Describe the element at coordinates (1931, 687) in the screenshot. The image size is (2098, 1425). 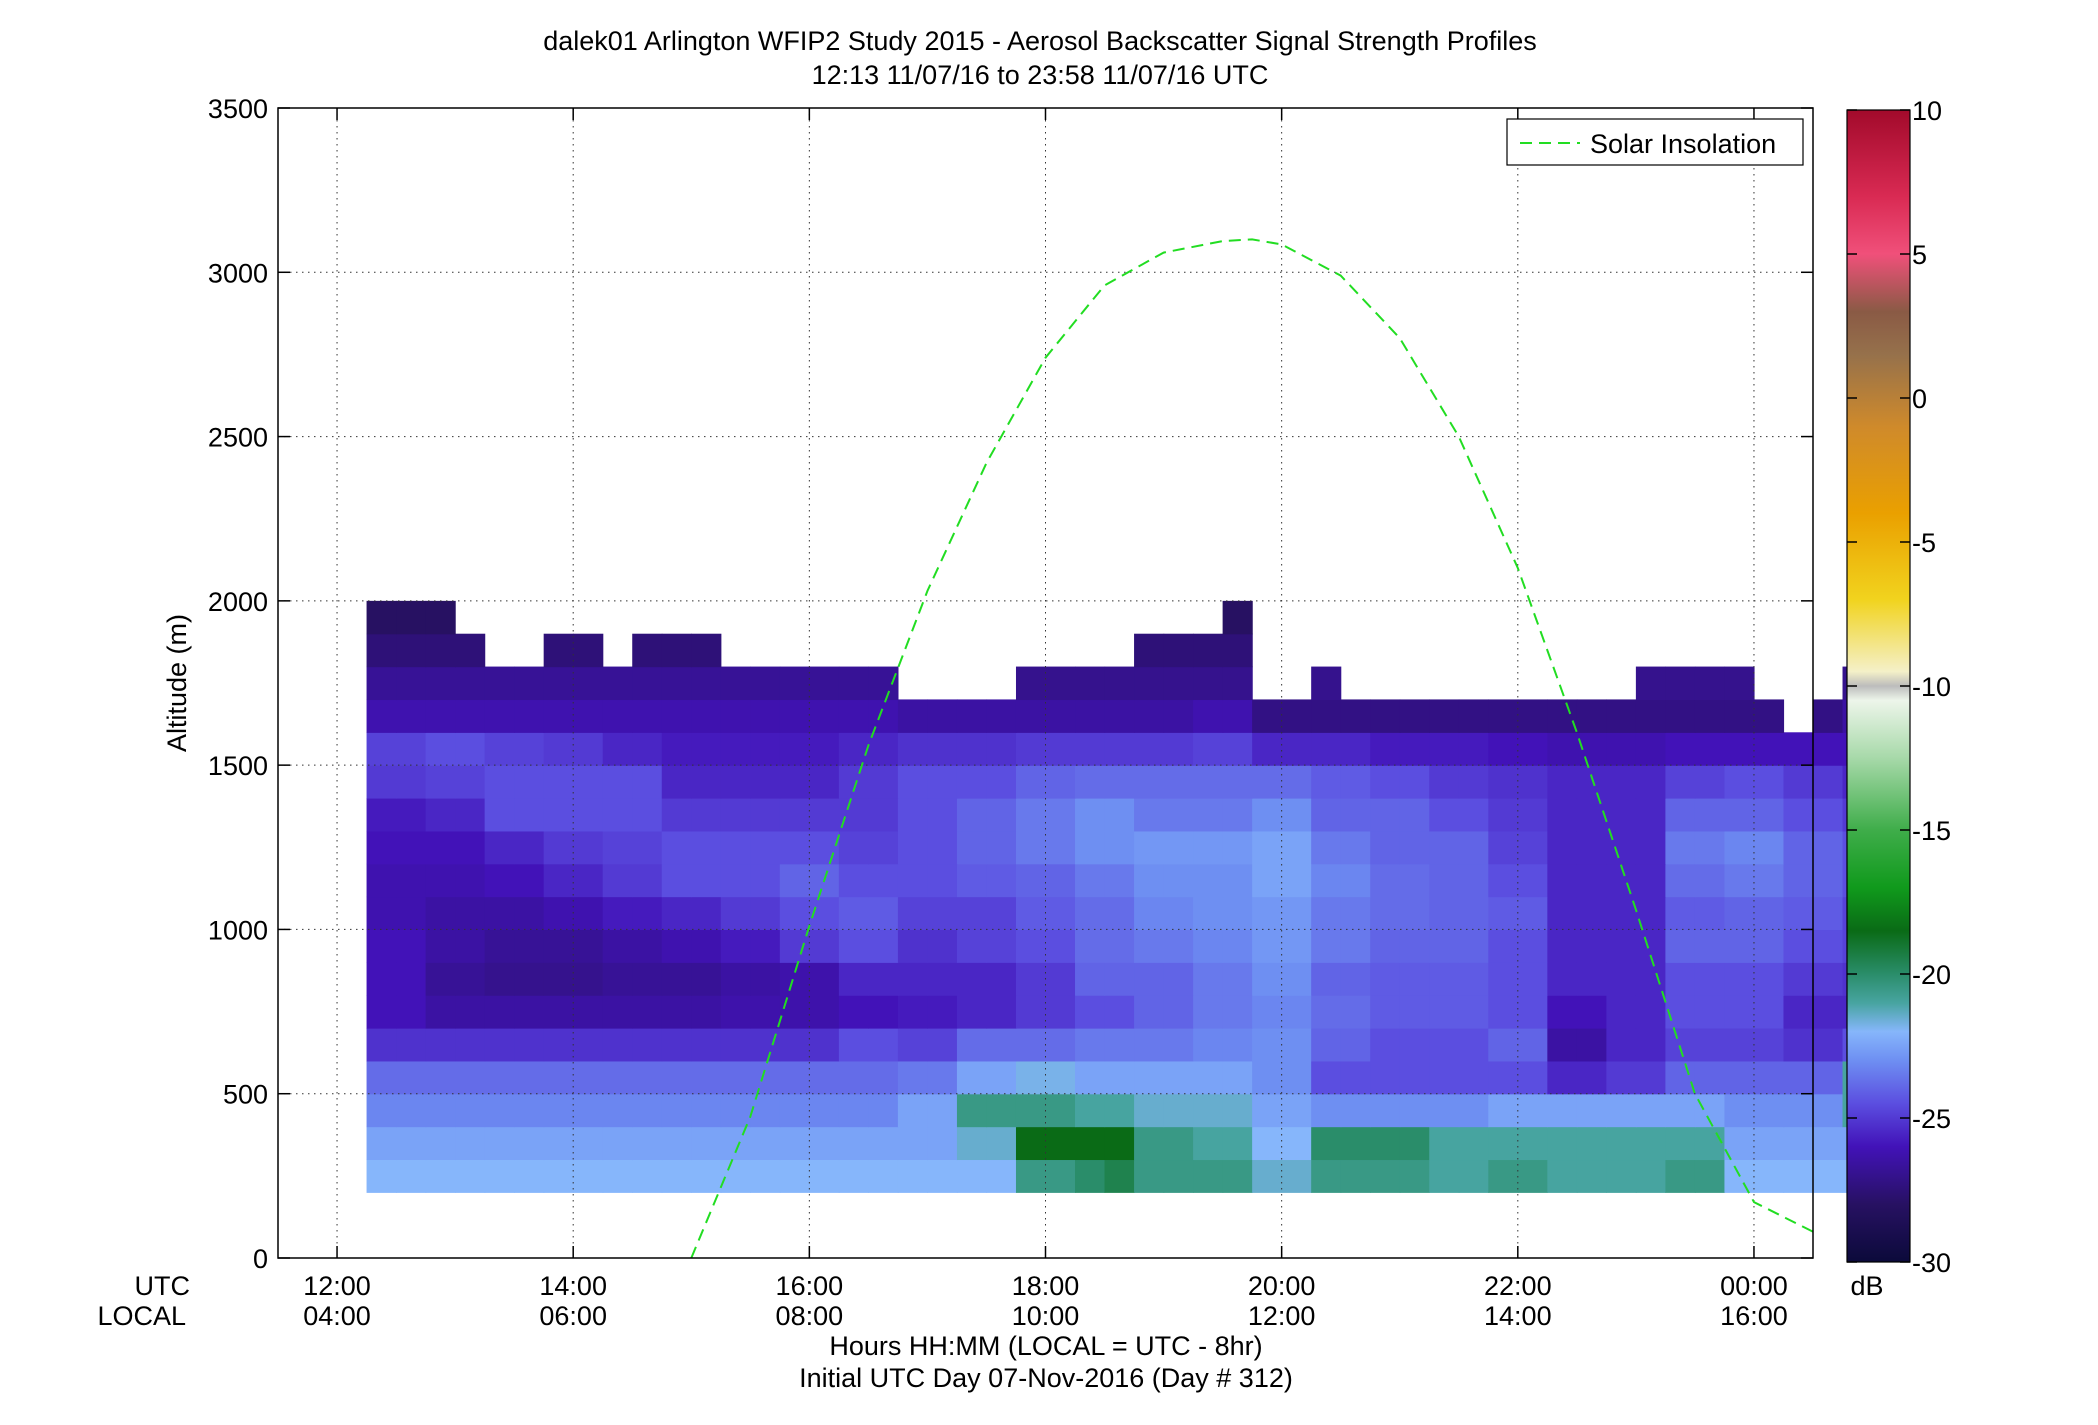
I see `colorbar-tick-label: -10` at that location.